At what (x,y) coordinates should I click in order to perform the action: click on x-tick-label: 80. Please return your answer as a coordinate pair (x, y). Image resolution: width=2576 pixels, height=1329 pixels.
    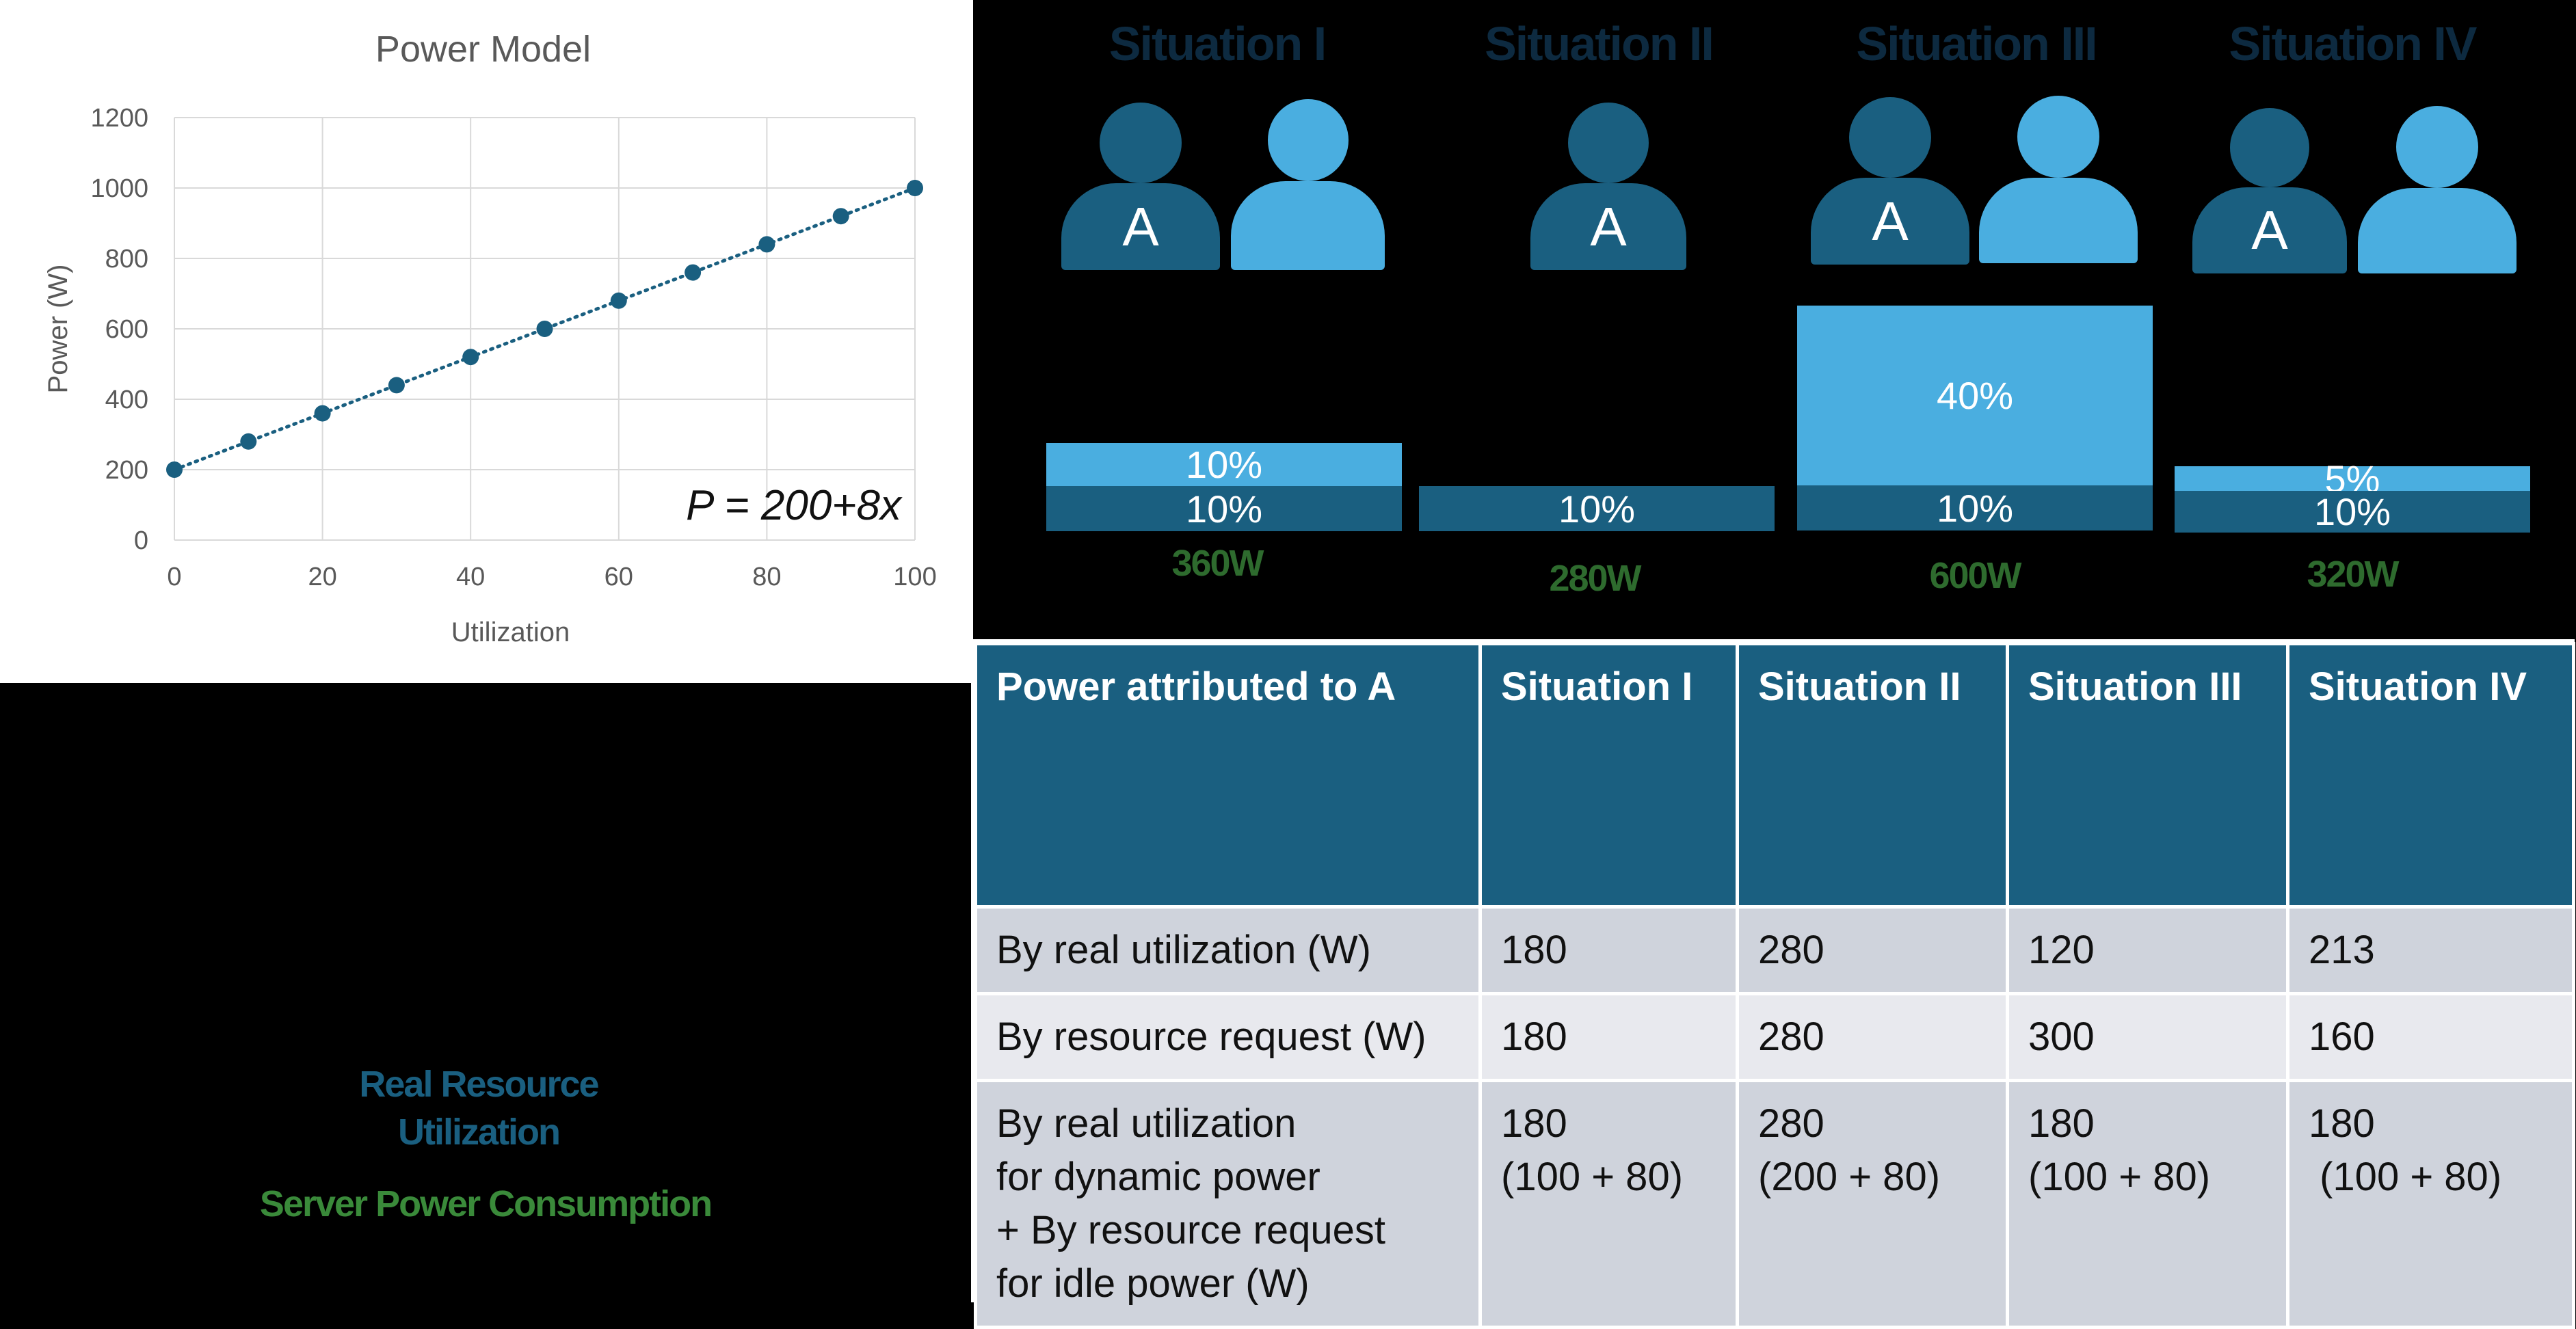
    Looking at the image, I should click on (766, 577).